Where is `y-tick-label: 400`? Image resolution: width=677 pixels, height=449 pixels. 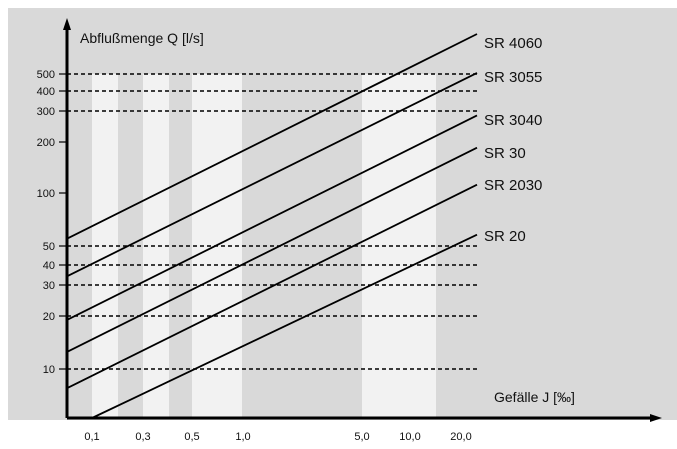
y-tick-label: 400 is located at coordinates (46, 92).